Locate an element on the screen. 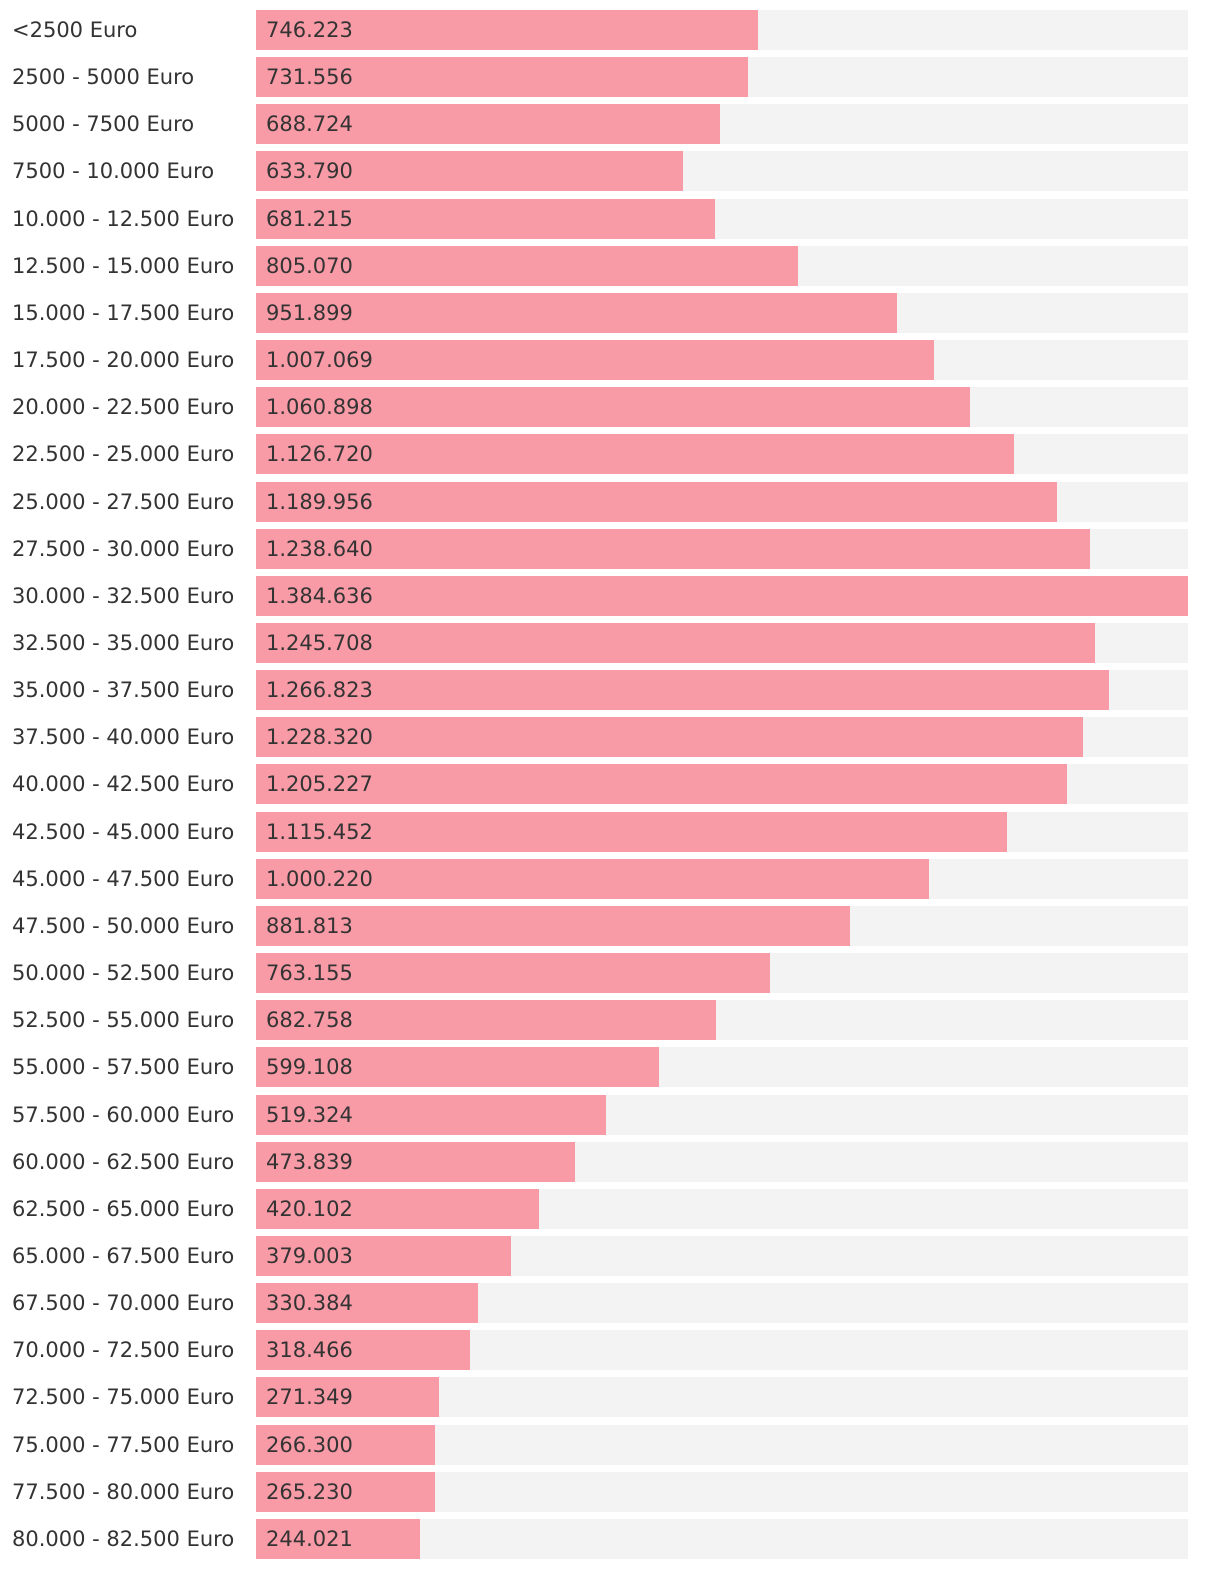  bar-row: 20.000 - 22.500 Euro 1.060.898 is located at coordinates (610, 407).